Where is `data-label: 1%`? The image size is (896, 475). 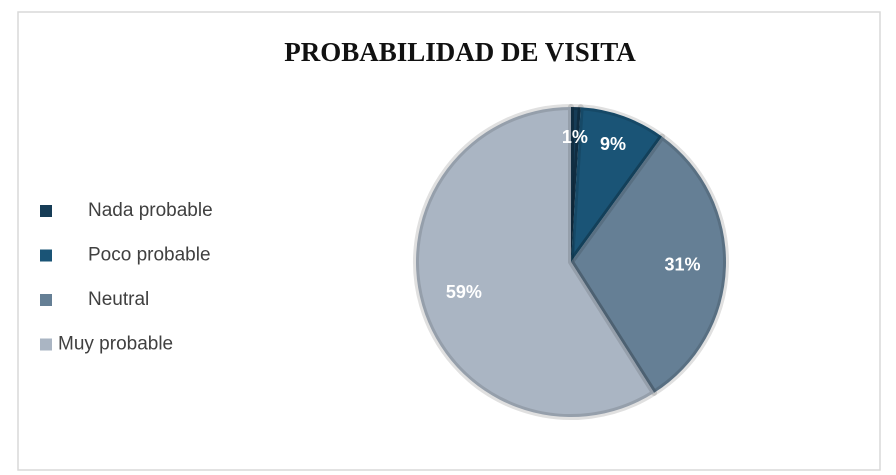 data-label: 1% is located at coordinates (575, 137).